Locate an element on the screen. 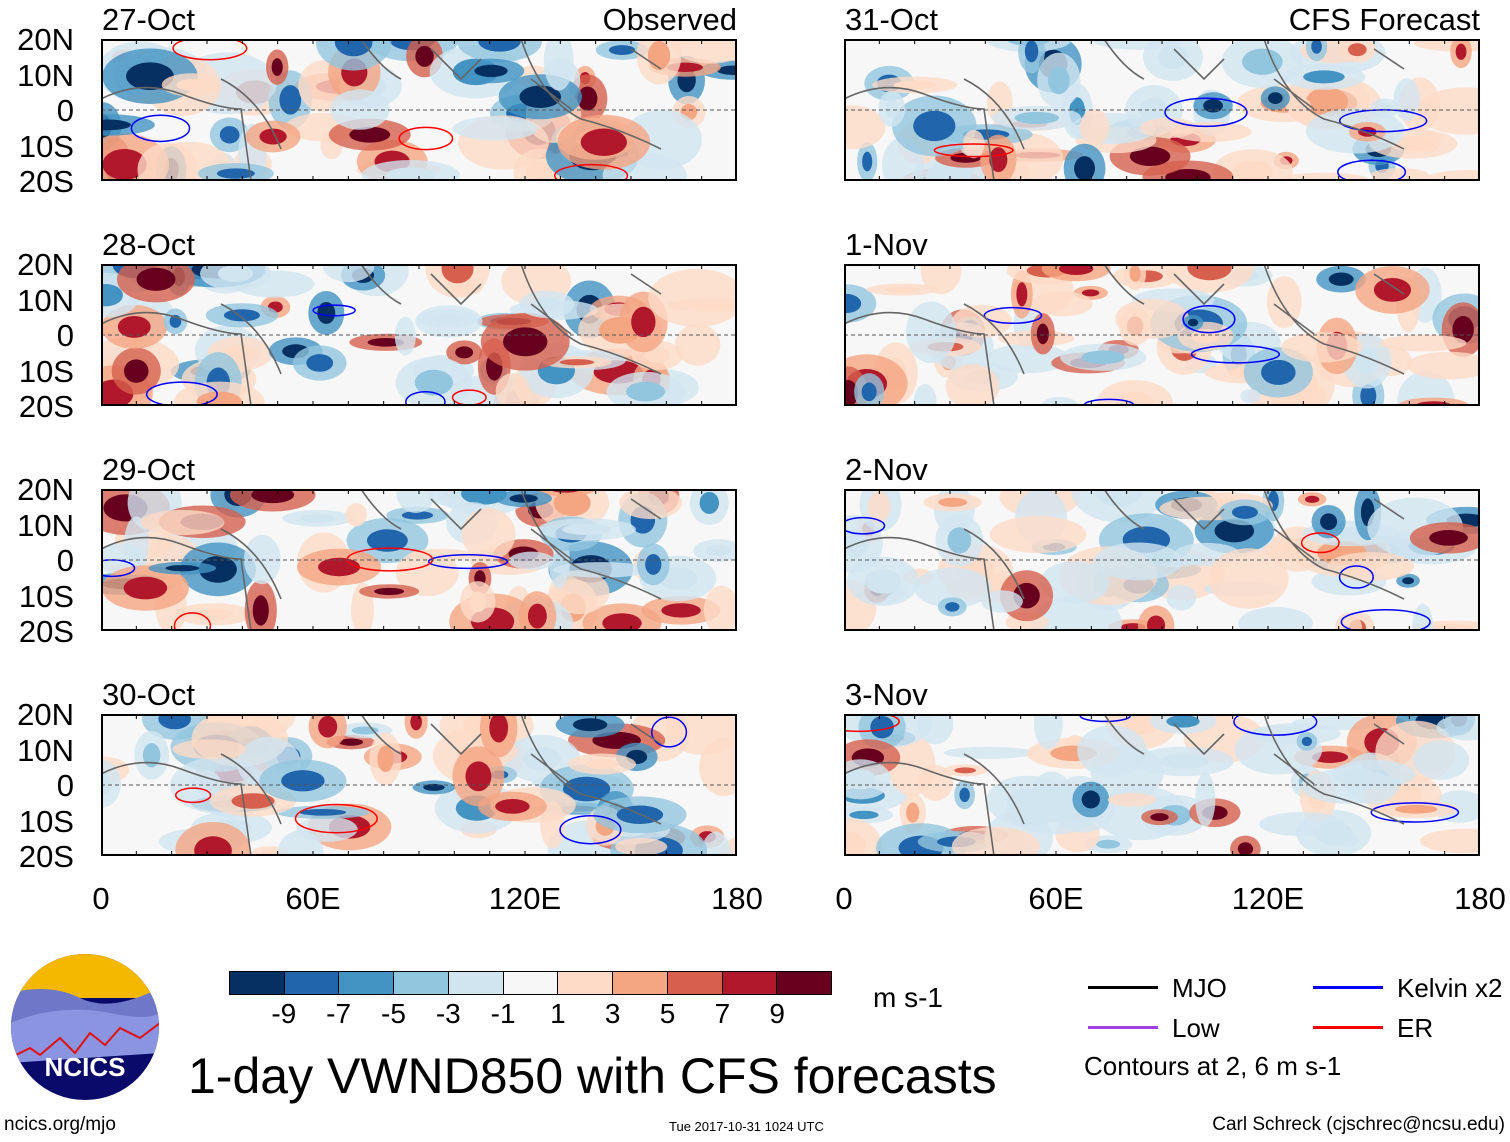 The image size is (1510, 1142). legend-label: Kelvin x2 is located at coordinates (1450, 988).